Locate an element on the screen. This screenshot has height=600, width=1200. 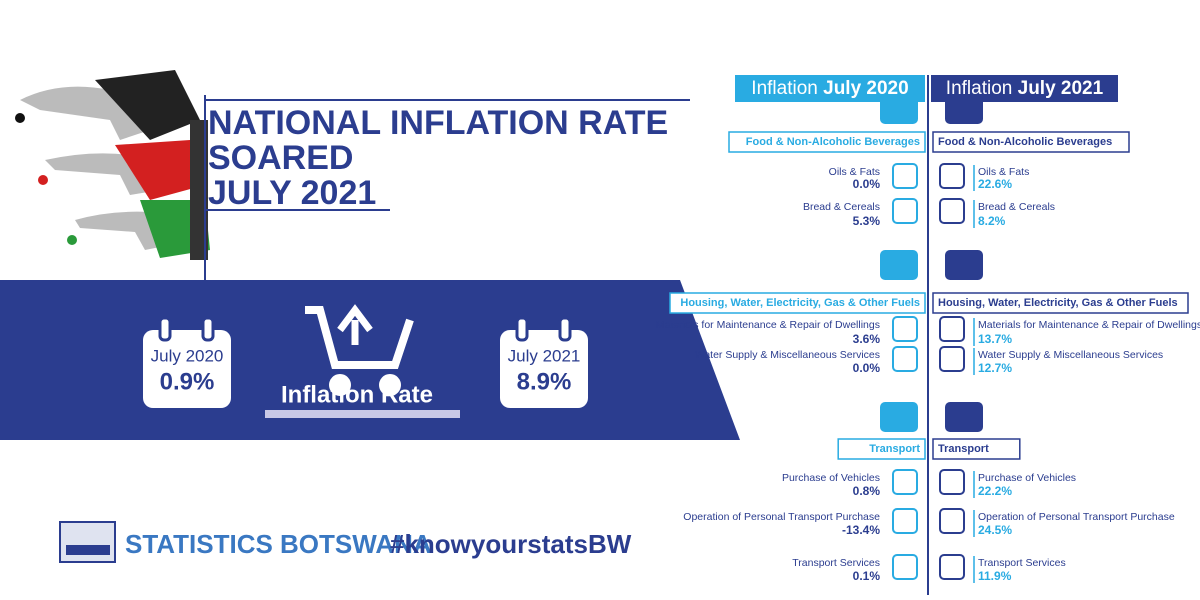
banner-label: Inflation Rate is located at coordinates (357, 394).